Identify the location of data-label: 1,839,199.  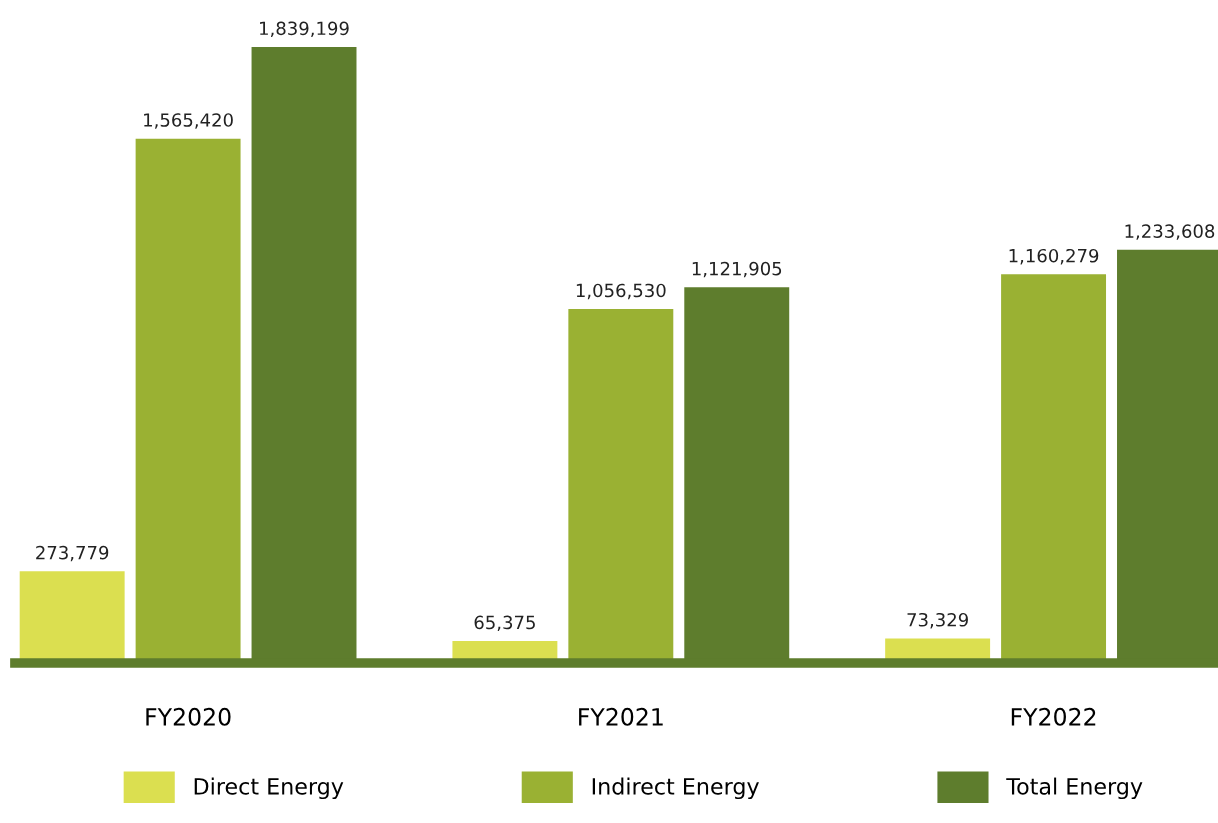
(304, 29).